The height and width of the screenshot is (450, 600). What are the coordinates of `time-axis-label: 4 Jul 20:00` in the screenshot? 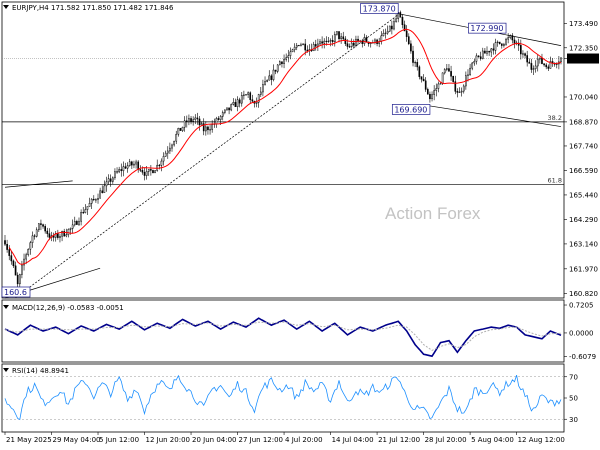 It's located at (304, 440).